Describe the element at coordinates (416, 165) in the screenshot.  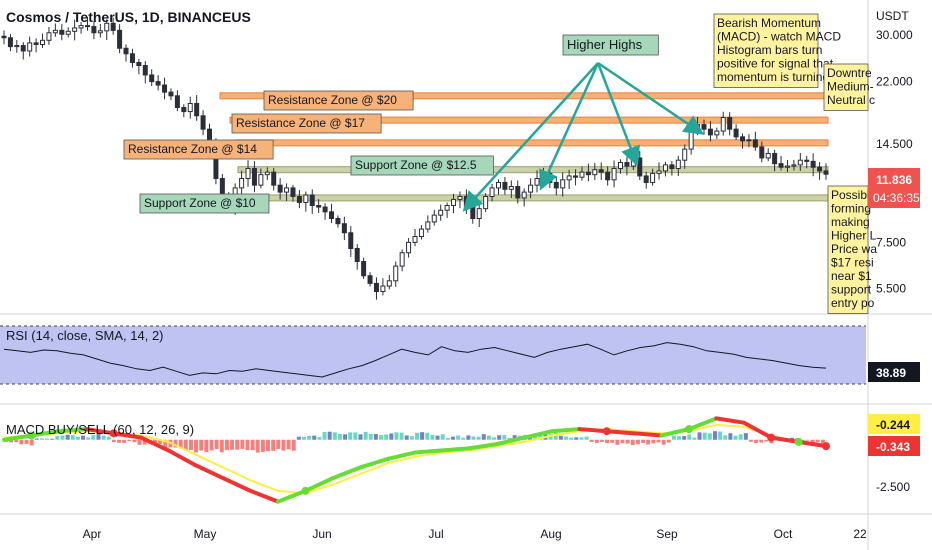
I see `zone-label-12-5: Support Zone @ $12.5` at that location.